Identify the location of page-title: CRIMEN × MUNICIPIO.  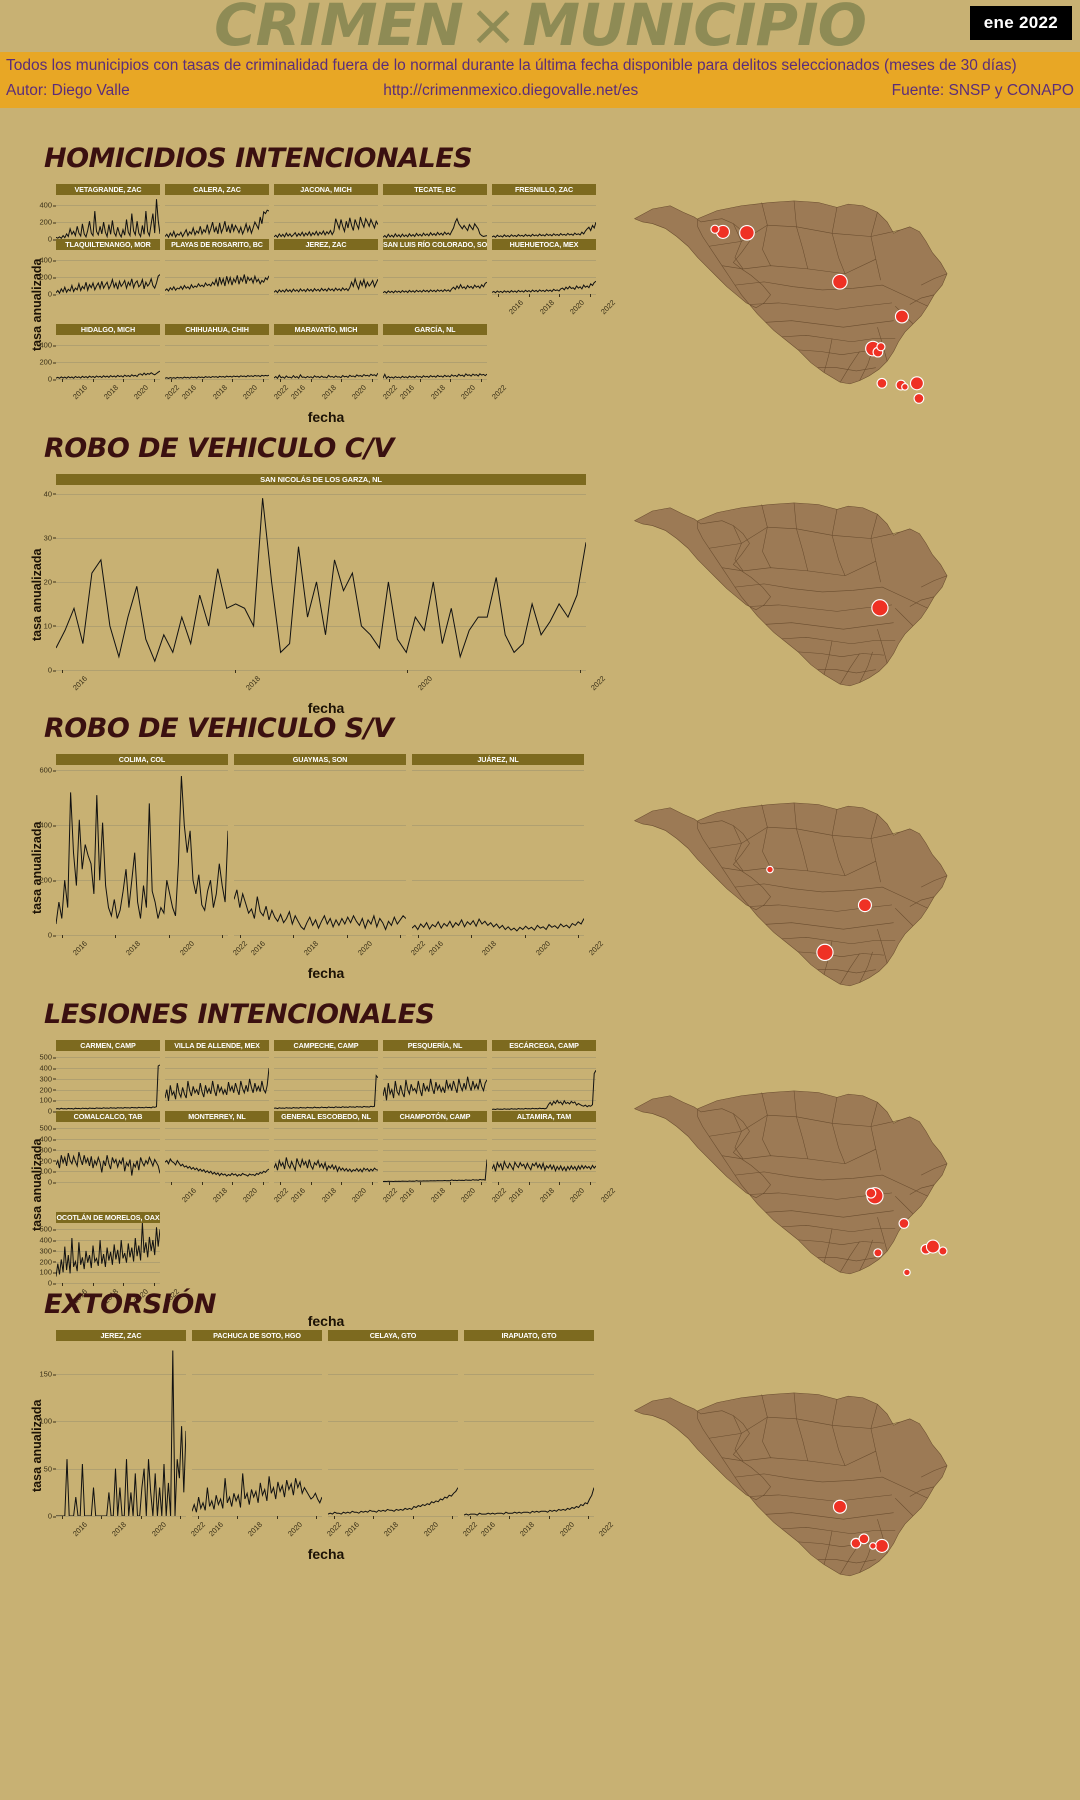
(540, 27).